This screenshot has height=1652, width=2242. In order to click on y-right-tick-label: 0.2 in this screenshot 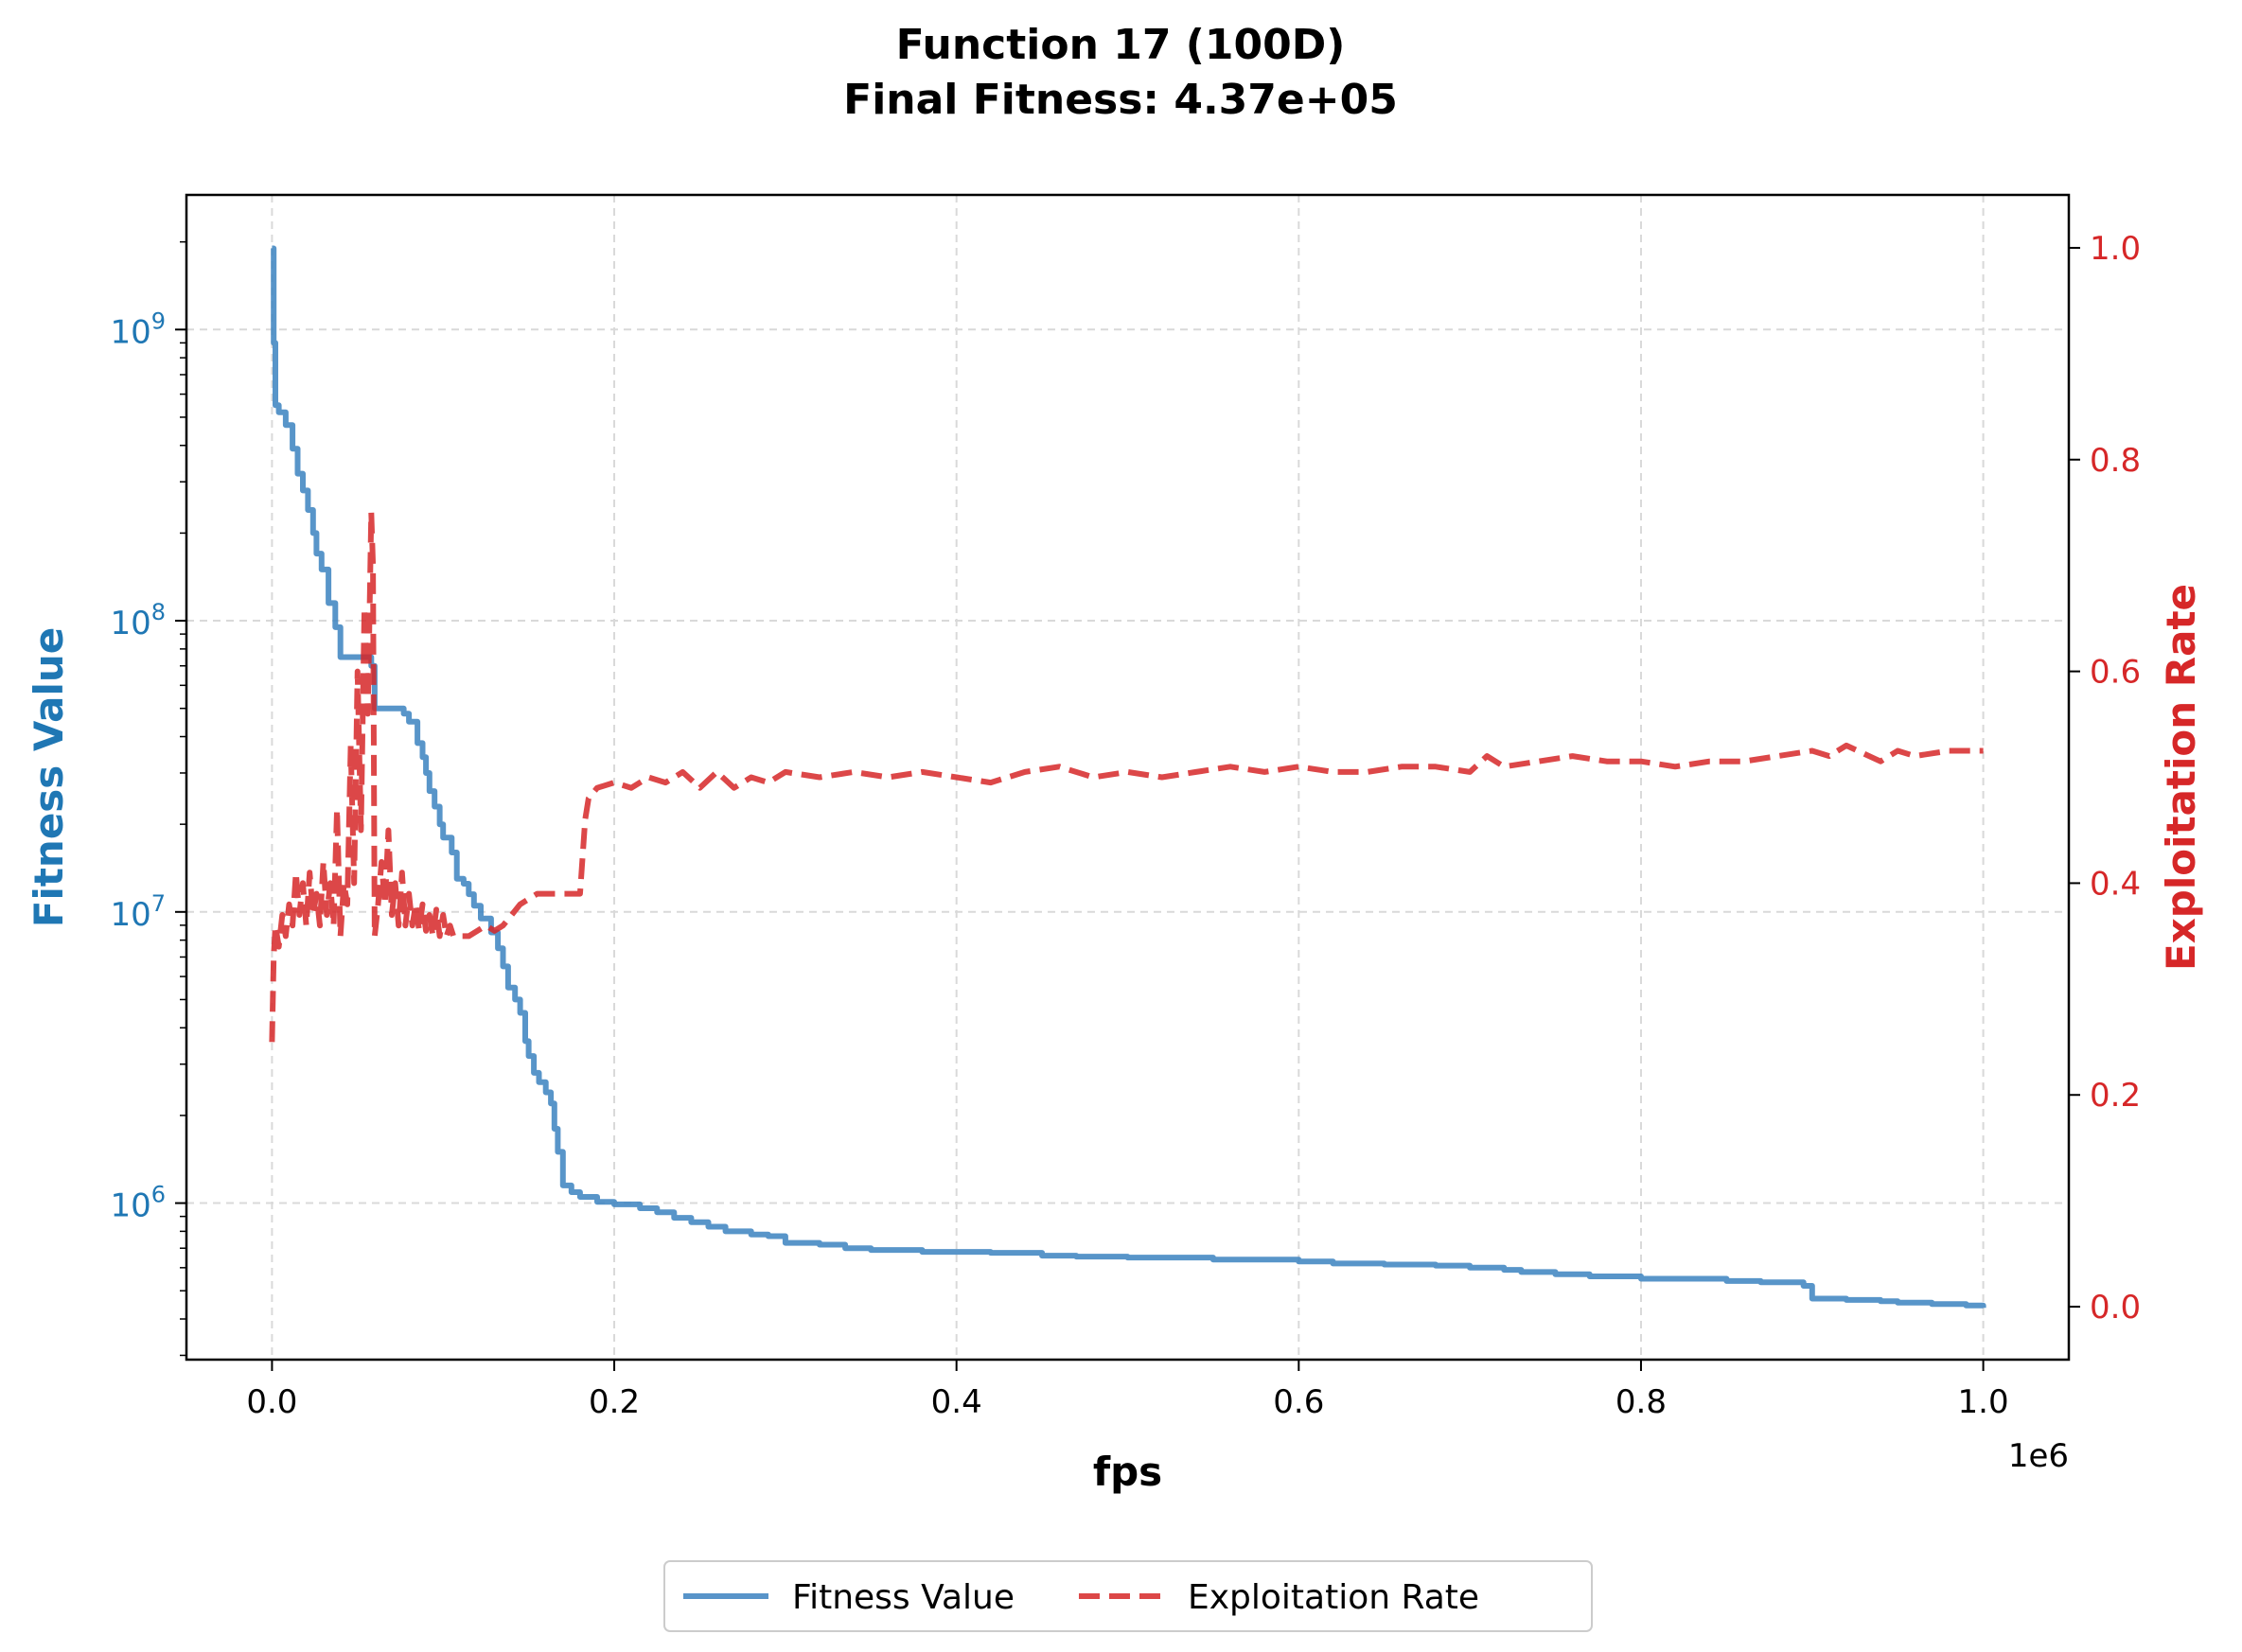, I will do `click(2116, 1096)`.